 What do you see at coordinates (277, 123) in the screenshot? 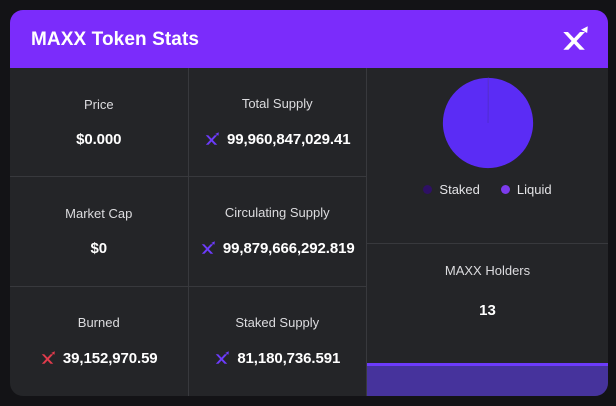
I see `stat-cell-total-supply: Total Supply 99,960,847,029.41` at bounding box center [277, 123].